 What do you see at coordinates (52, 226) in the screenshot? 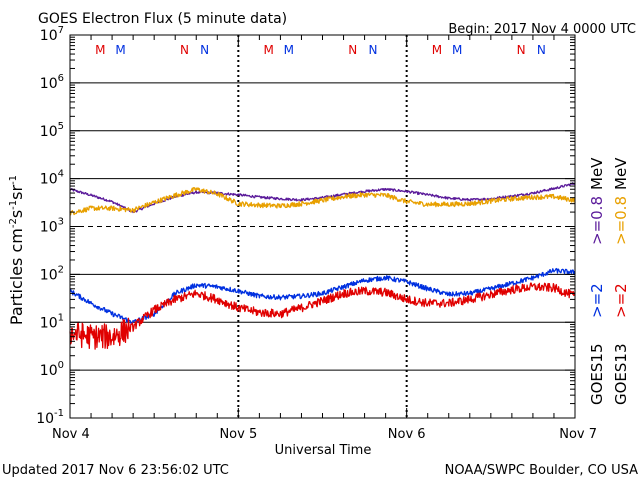
I see `y-tick-label: 10³` at bounding box center [52, 226].